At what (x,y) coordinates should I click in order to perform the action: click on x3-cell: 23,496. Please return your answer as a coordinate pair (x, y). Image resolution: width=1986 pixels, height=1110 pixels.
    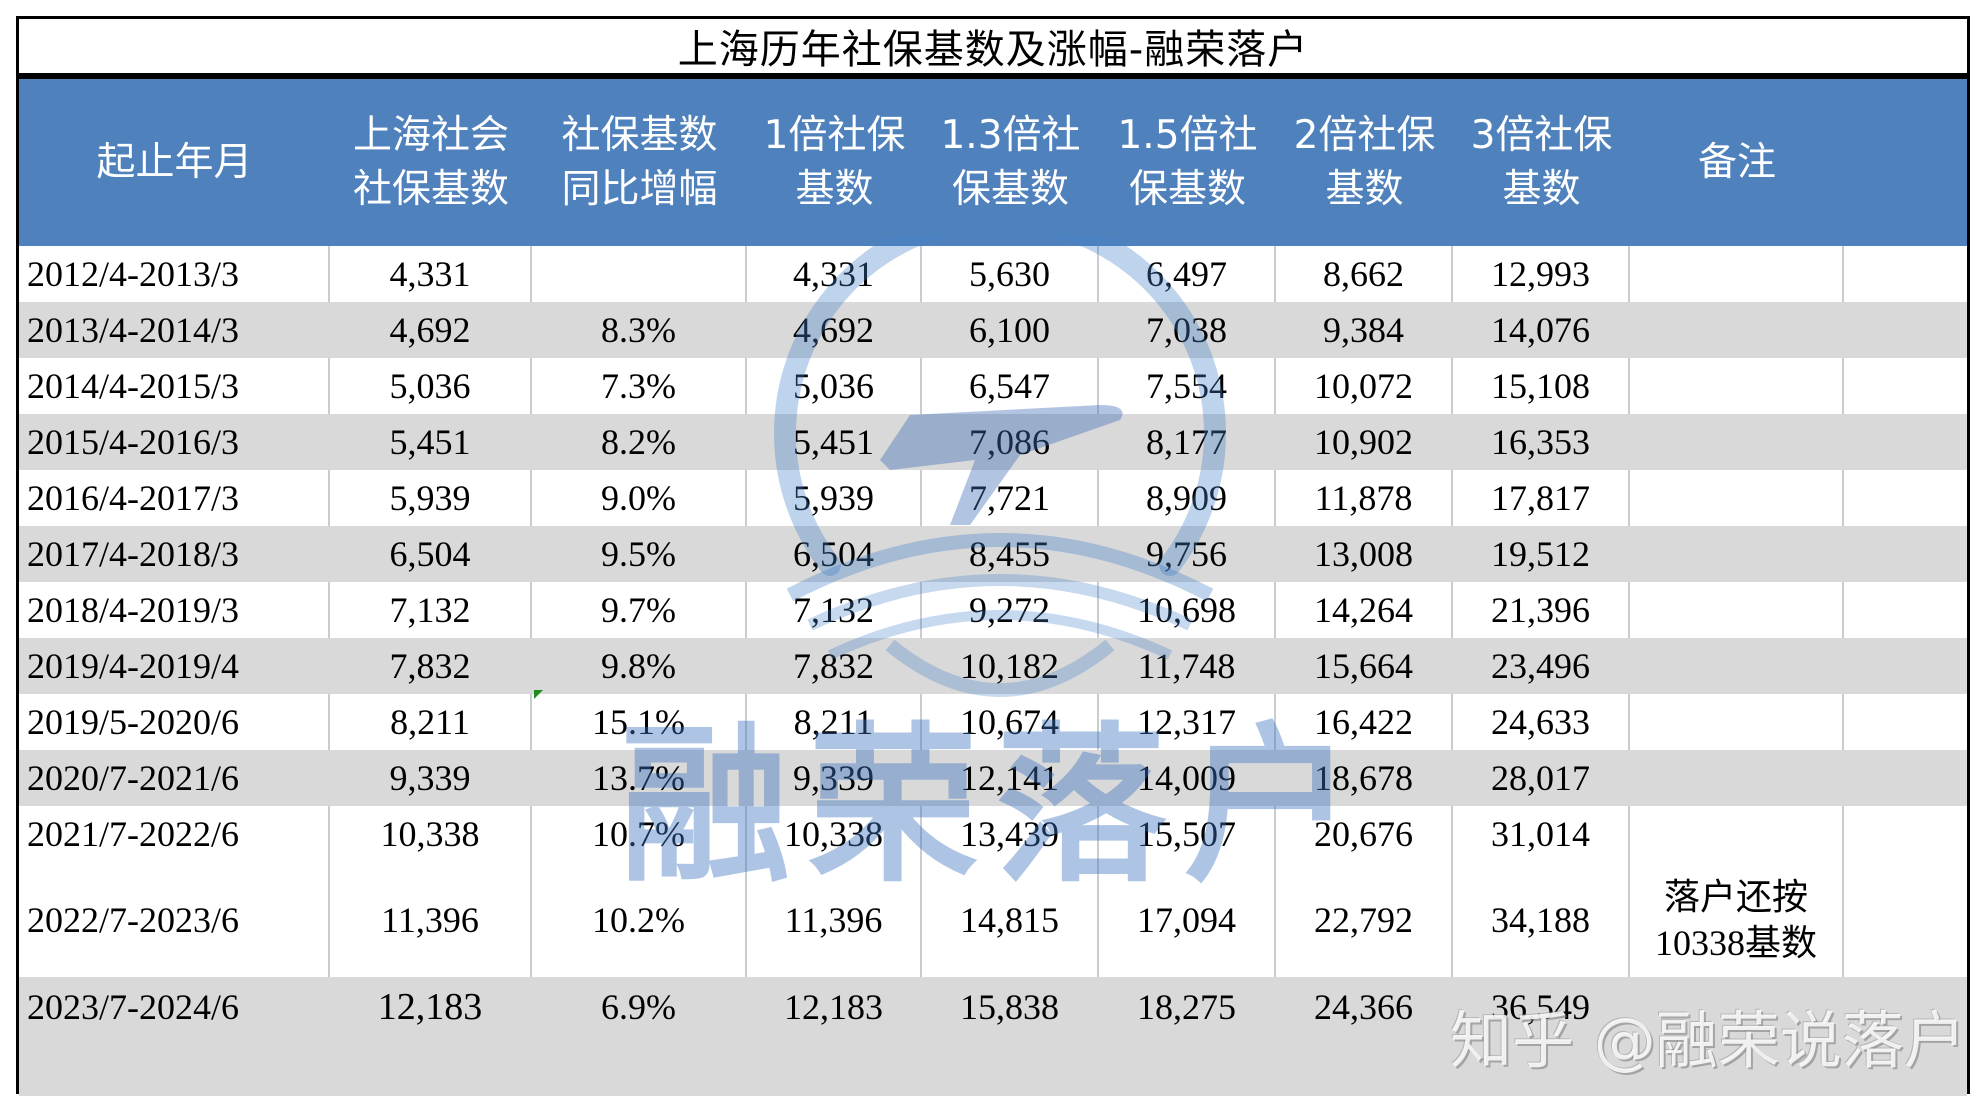
    Looking at the image, I should click on (1541, 666).